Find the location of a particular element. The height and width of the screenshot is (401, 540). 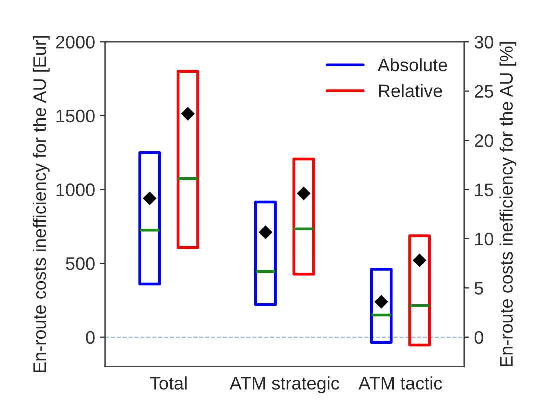

y2-tick-label: 10 is located at coordinates (485, 239).